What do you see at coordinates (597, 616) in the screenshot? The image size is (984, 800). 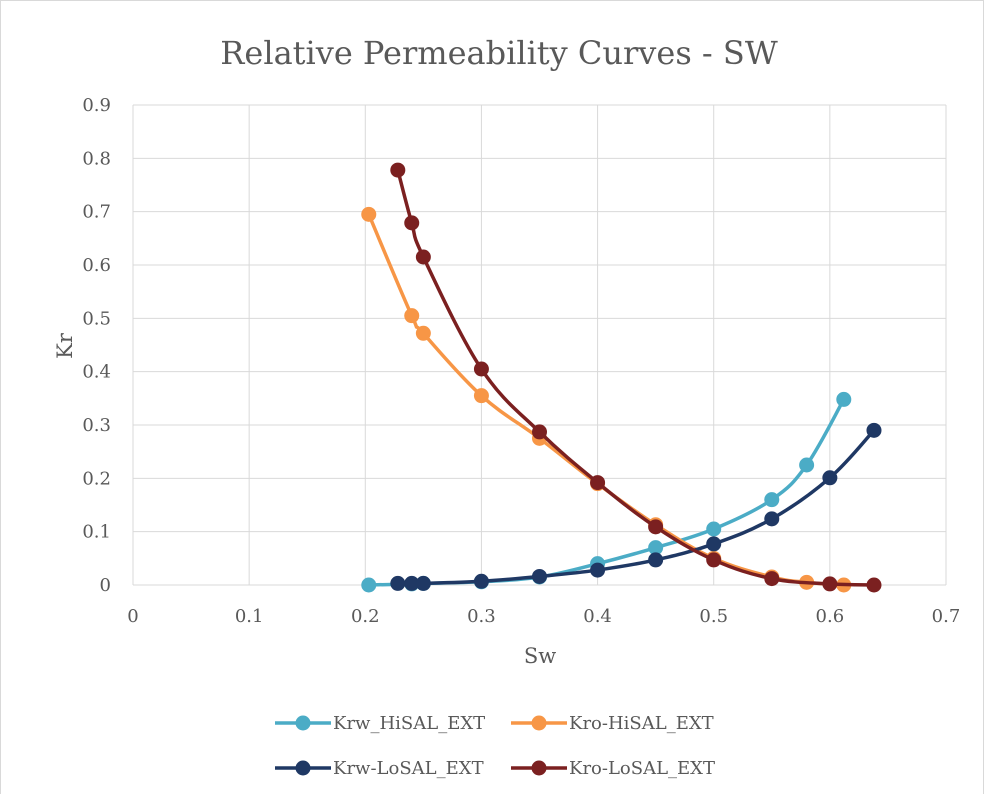 I see `x-tick-label: 0.4` at bounding box center [597, 616].